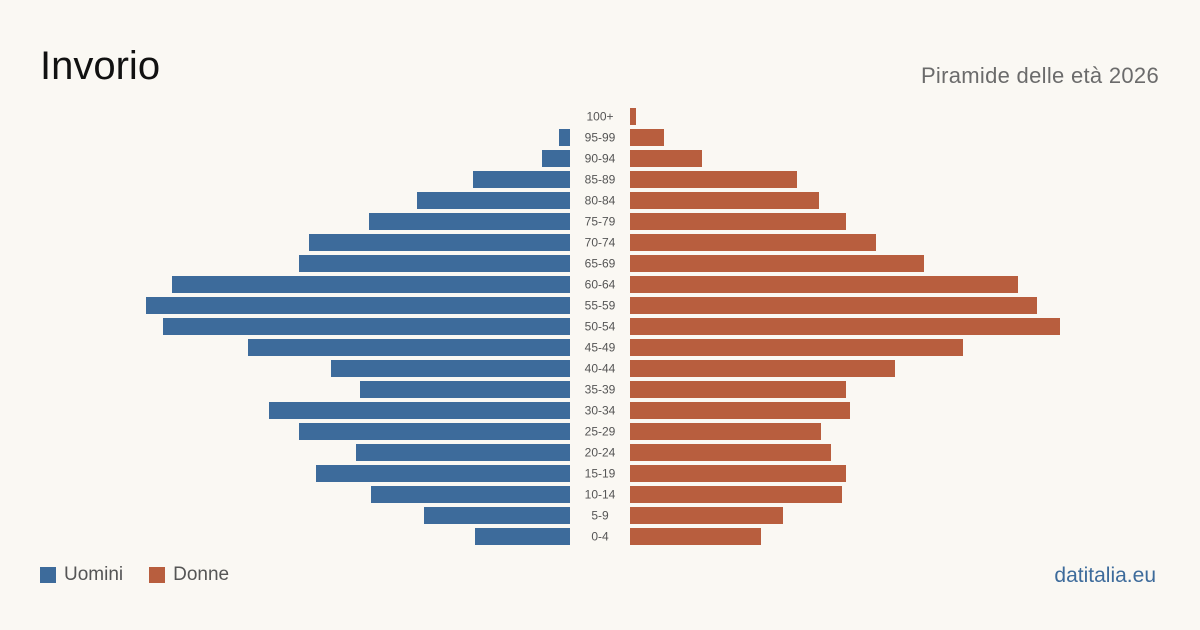 This screenshot has height=630, width=1200. I want to click on age-tick-label: 70-74, so click(600, 243).